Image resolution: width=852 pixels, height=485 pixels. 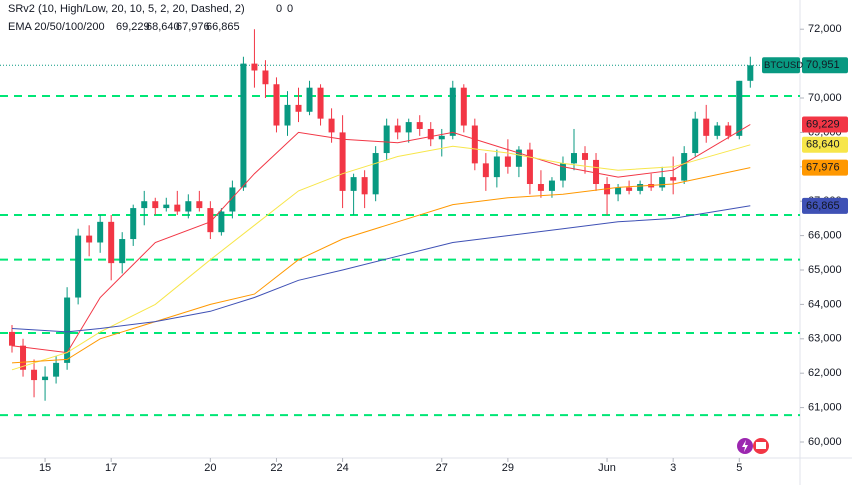 I want to click on y-tick-label: 66,000, so click(x=825, y=236).